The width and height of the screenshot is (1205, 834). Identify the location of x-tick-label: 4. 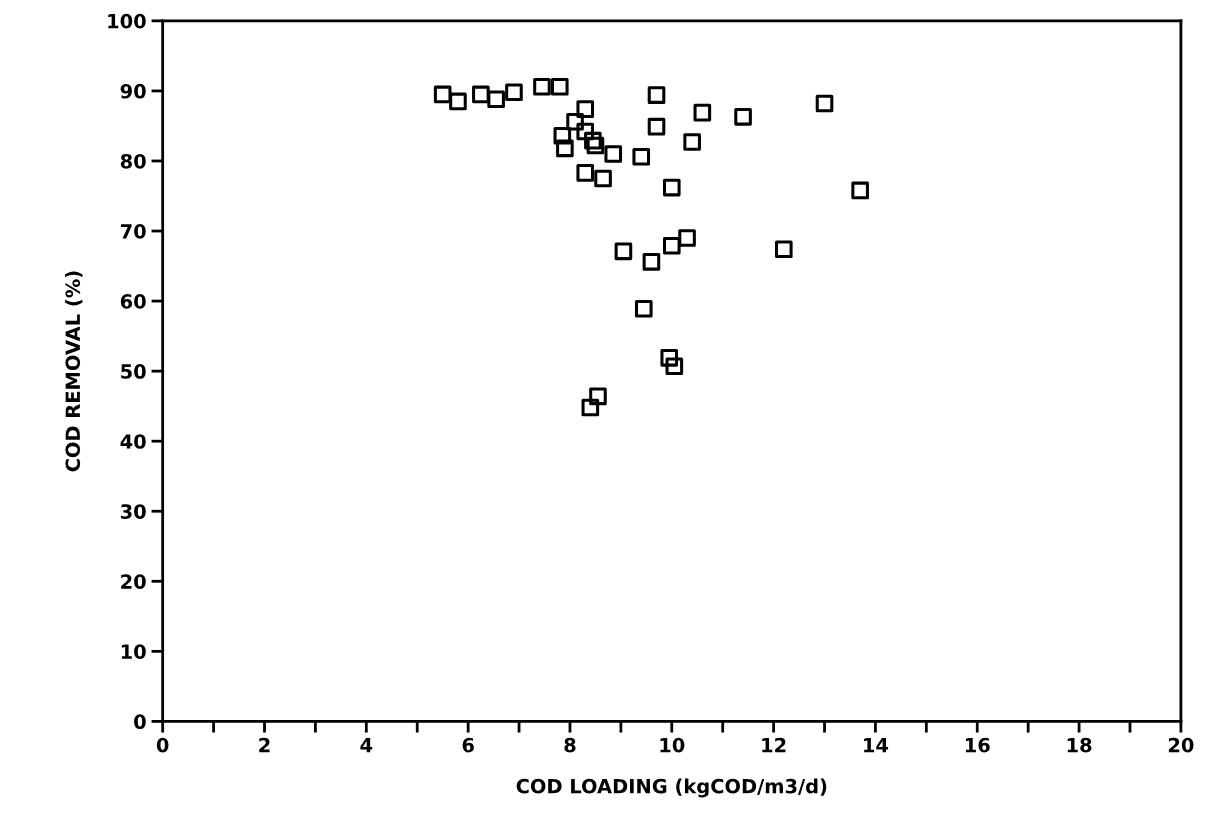
(366, 745).